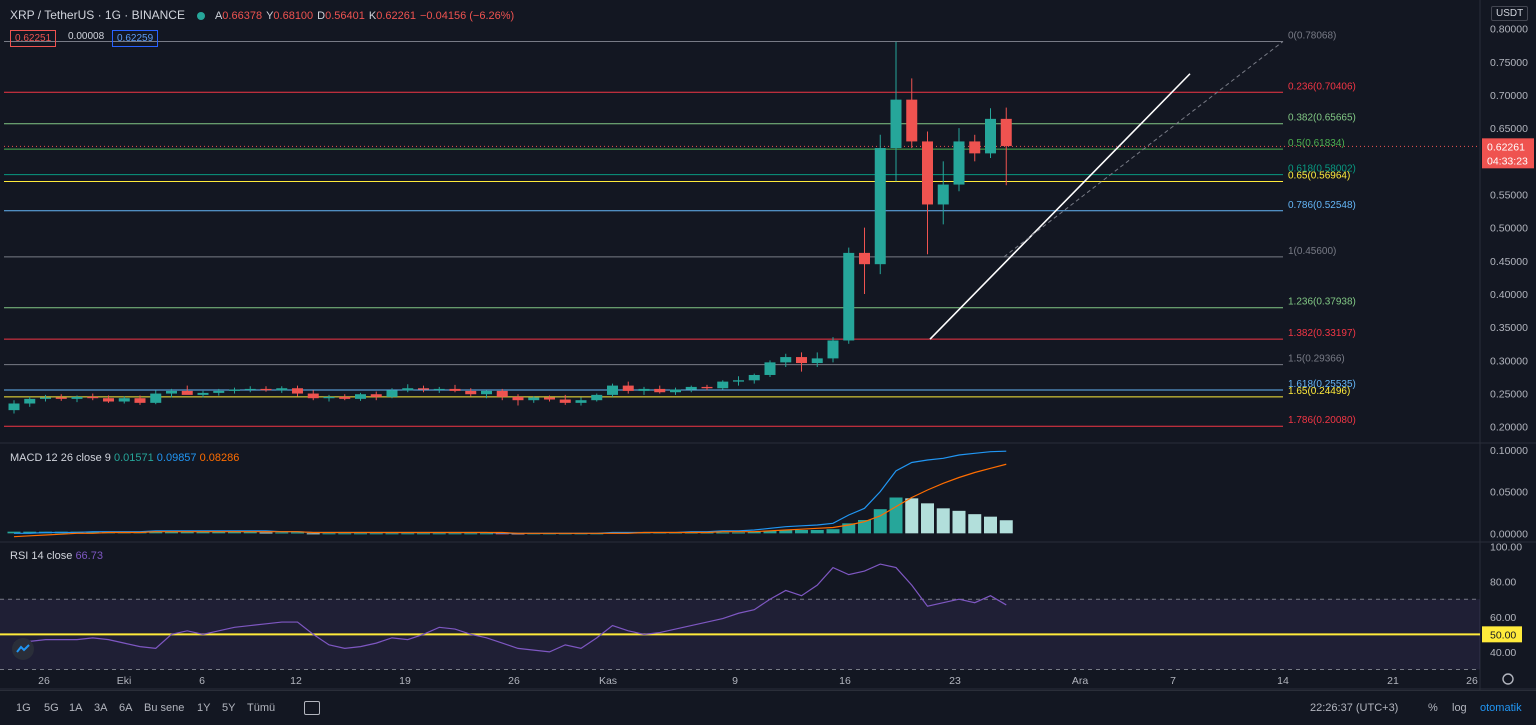 This screenshot has width=1536, height=725. I want to click on macd-tick-label: 0.05000, so click(1509, 493).